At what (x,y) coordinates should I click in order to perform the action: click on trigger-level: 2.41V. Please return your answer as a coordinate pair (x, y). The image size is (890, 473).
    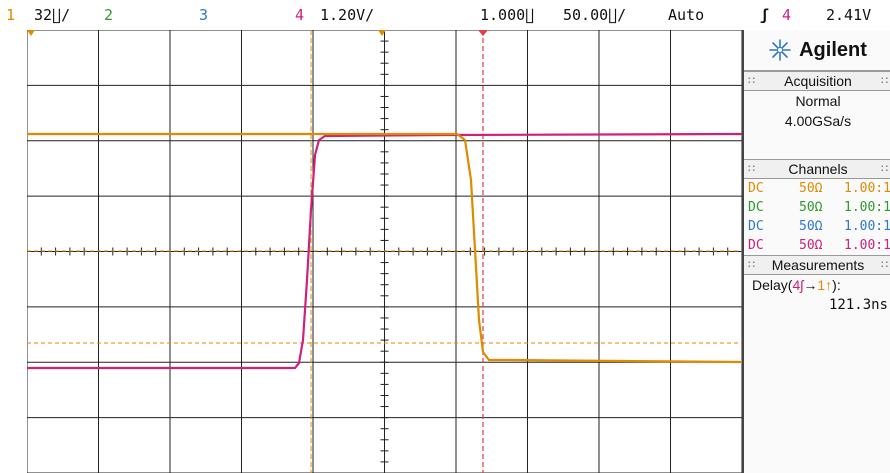
    Looking at the image, I should click on (849, 15).